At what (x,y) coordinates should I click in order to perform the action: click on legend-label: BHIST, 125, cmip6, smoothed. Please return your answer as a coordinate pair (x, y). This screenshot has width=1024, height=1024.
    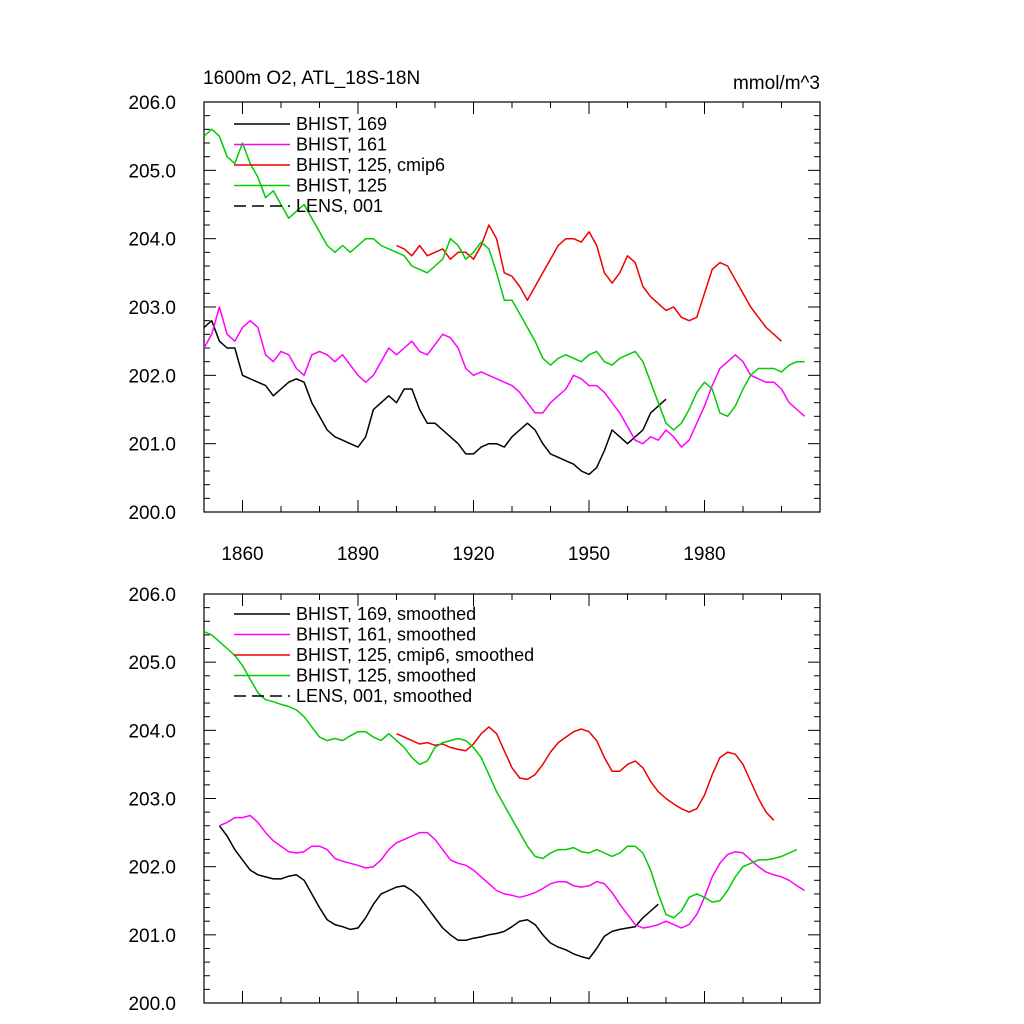
    Looking at the image, I should click on (415, 655).